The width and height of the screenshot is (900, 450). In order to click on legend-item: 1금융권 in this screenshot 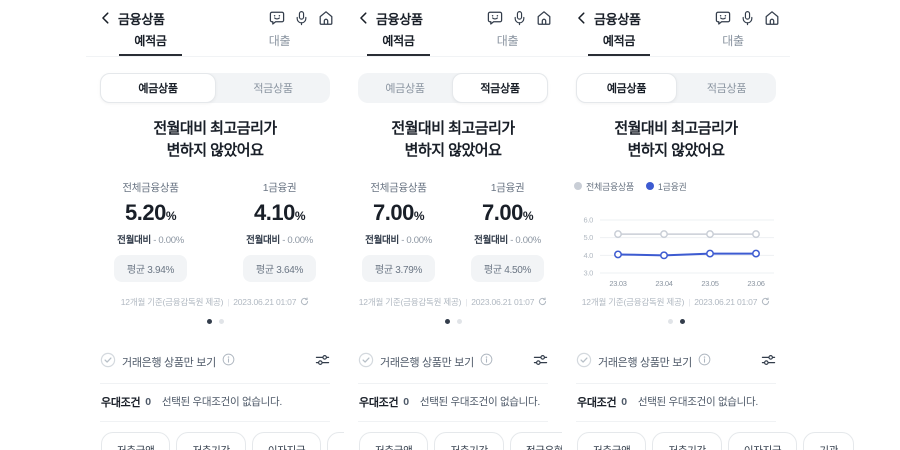, I will do `click(666, 186)`.